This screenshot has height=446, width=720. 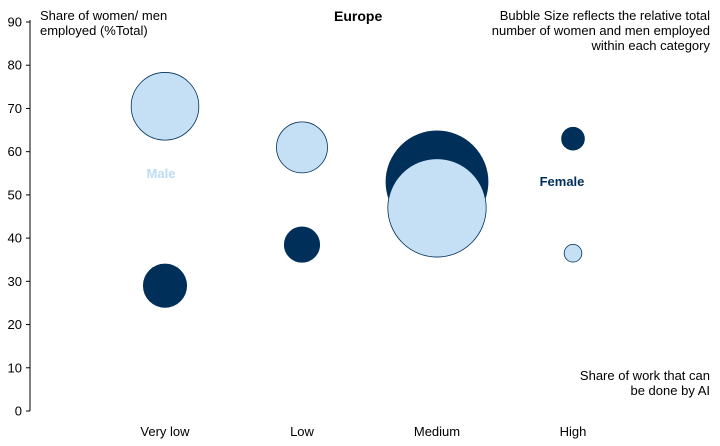 I want to click on x-tick-label: Medium, so click(x=437, y=431).